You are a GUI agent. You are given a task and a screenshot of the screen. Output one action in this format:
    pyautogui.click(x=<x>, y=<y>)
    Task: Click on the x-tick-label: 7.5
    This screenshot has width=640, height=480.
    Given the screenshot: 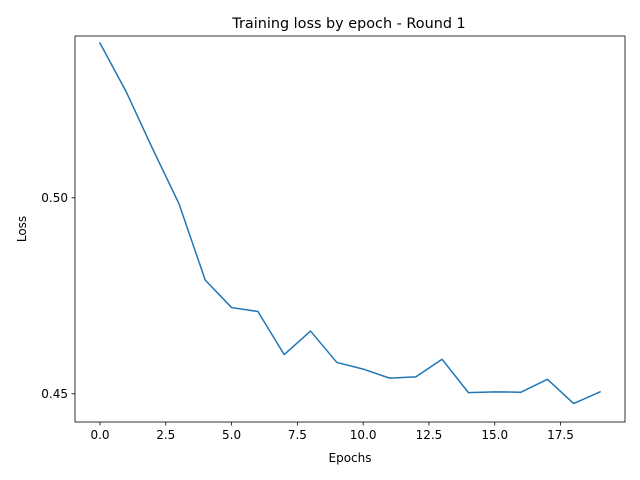 What is the action you would take?
    pyautogui.click(x=297, y=435)
    